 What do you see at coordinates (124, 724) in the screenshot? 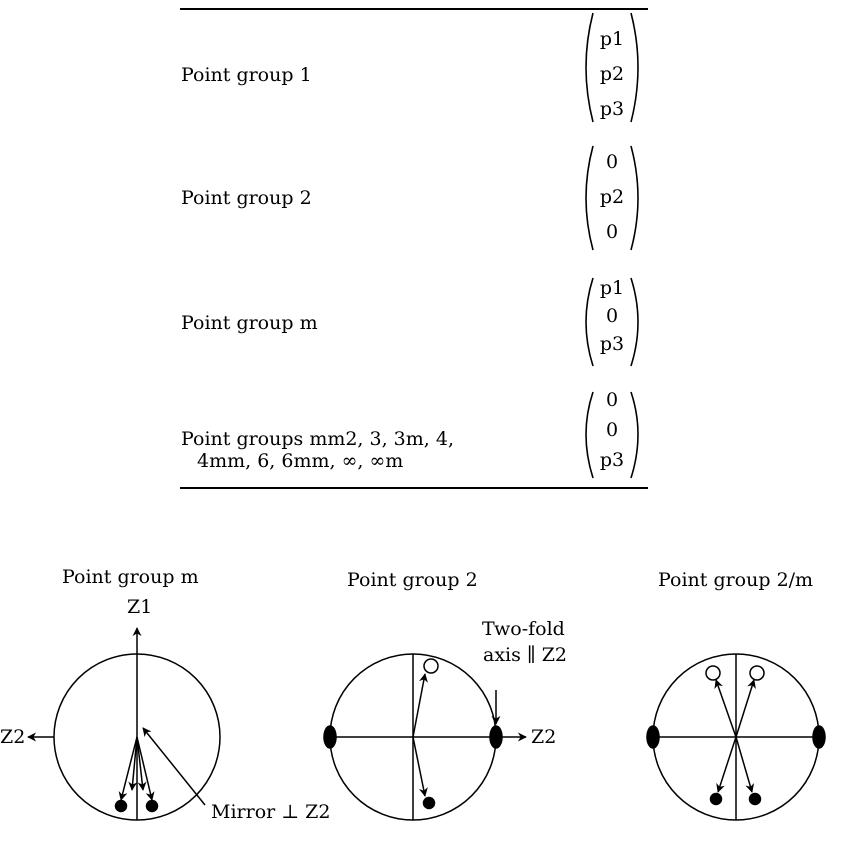
I see `figure-m` at bounding box center [124, 724].